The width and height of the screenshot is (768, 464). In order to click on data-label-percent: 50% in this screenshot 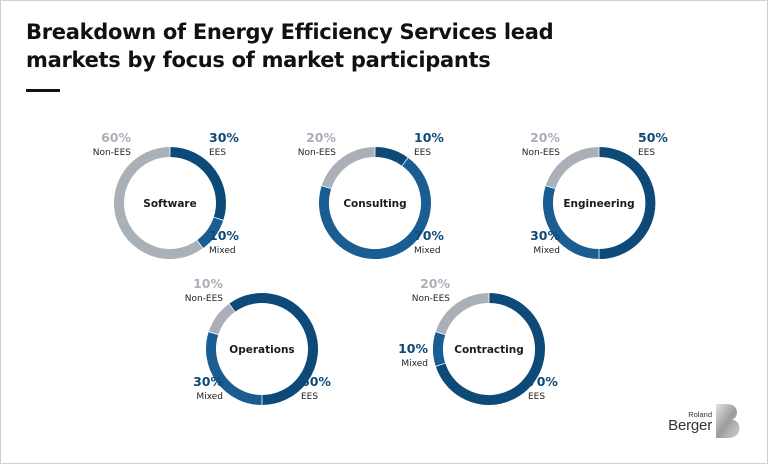, I will do `click(653, 137)`.